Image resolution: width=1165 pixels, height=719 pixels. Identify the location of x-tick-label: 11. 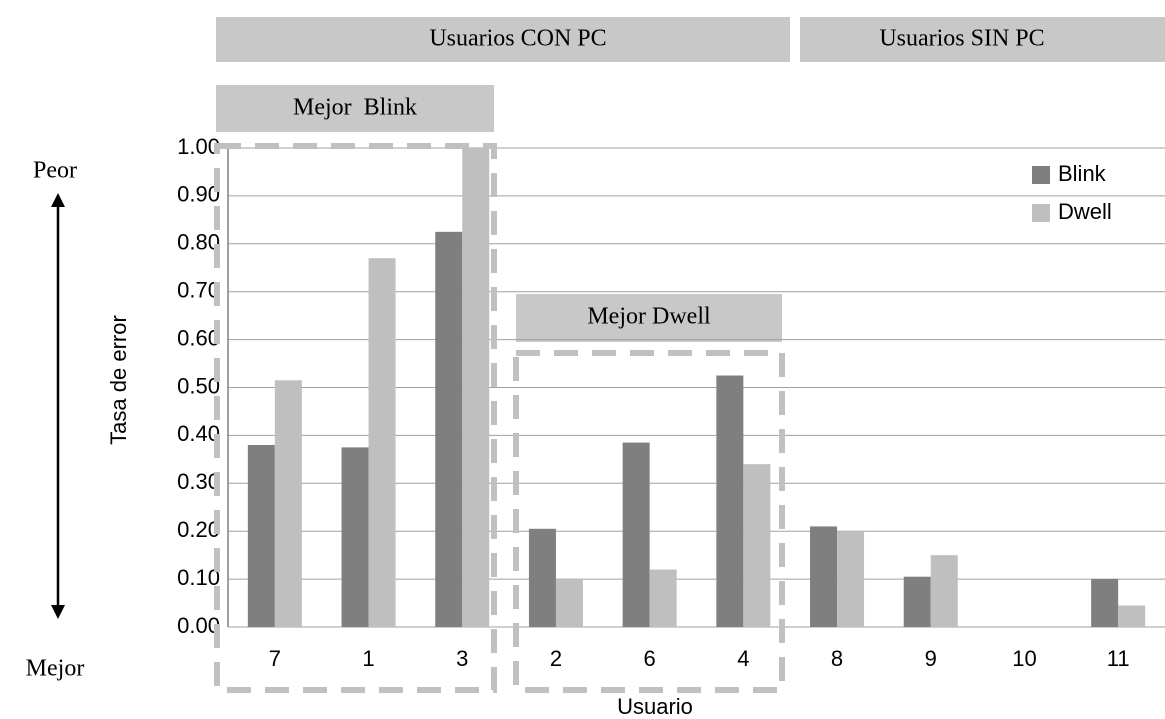
(1118, 658).